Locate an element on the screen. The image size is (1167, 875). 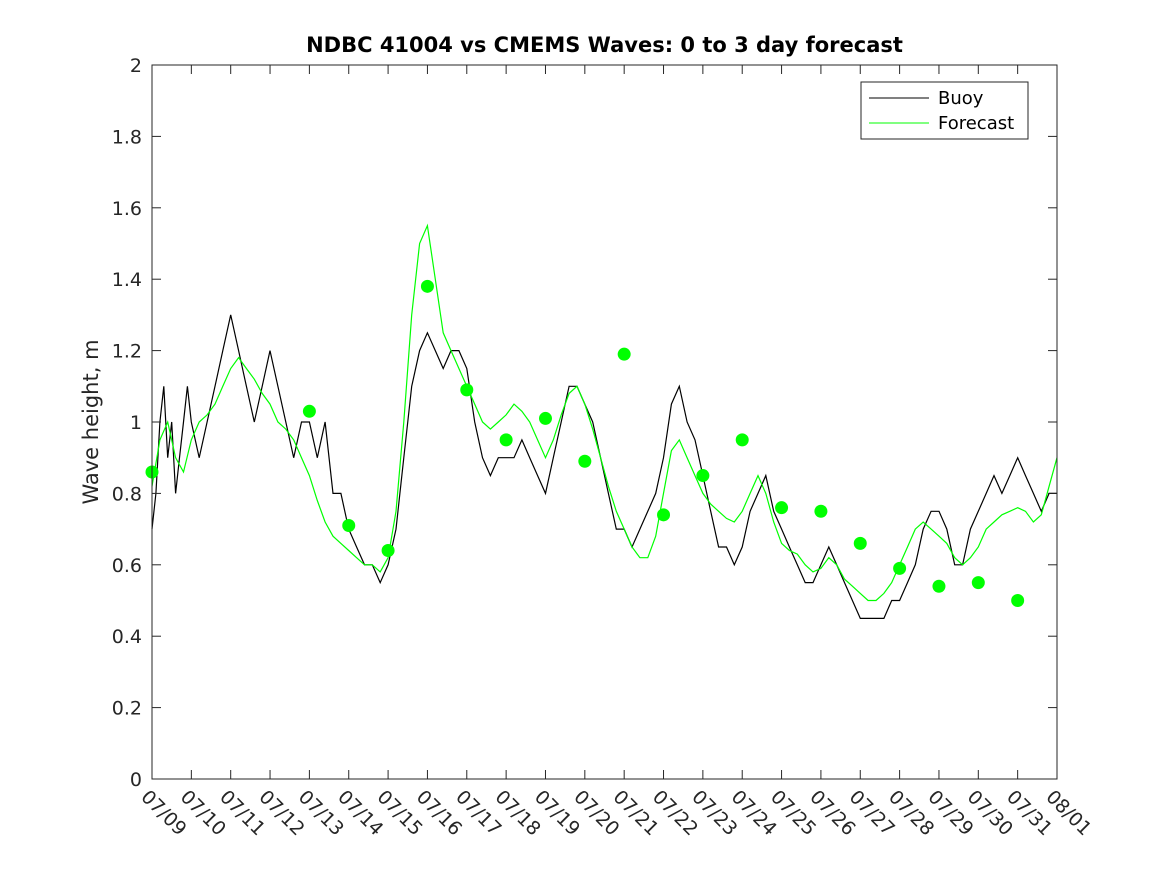
y-axis-label: Wave height, m is located at coordinates (91, 421).